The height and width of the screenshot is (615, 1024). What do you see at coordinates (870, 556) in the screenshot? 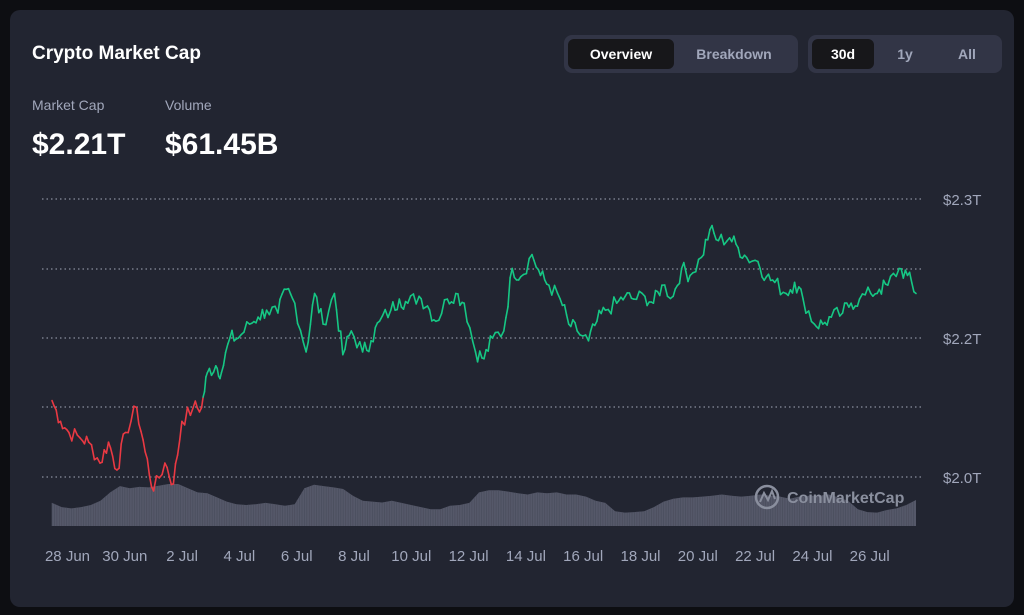
I see `x-tick-label: 26 Jul` at bounding box center [870, 556].